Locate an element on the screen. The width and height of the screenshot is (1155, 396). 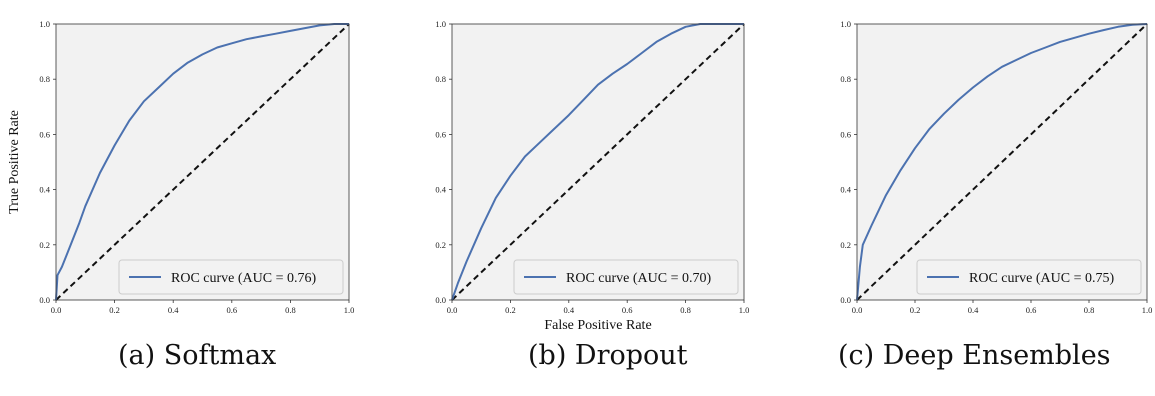
caption-softmax: (a) Softmax is located at coordinates (197, 355).